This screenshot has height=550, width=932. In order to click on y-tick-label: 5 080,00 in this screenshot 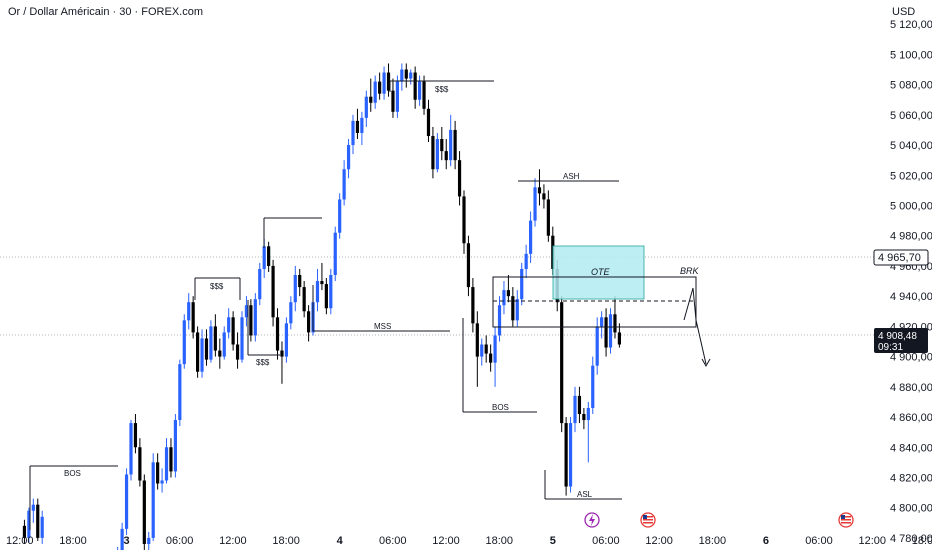, I will do `click(911, 86)`.